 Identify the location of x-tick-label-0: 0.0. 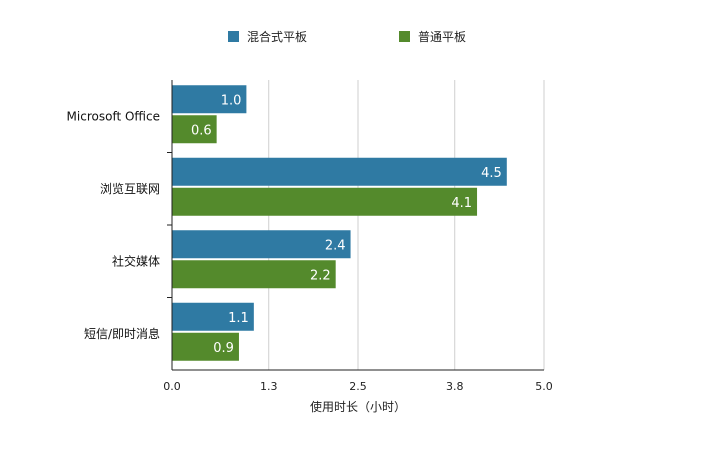
(172, 386).